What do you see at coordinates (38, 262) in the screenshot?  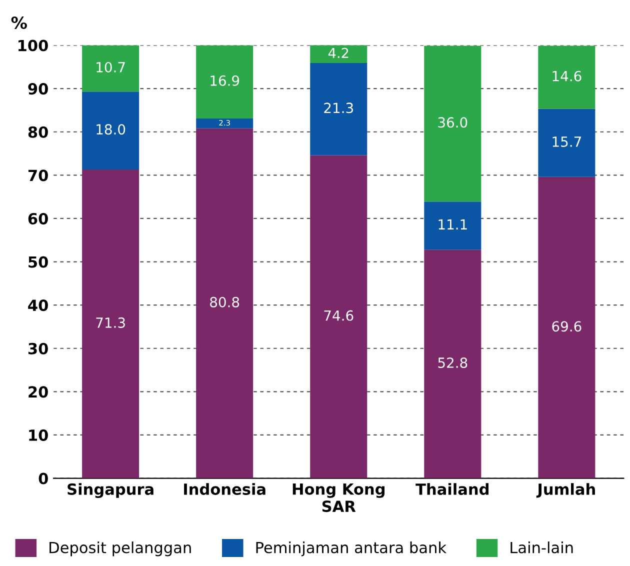 I see `y-tick-label: 50` at bounding box center [38, 262].